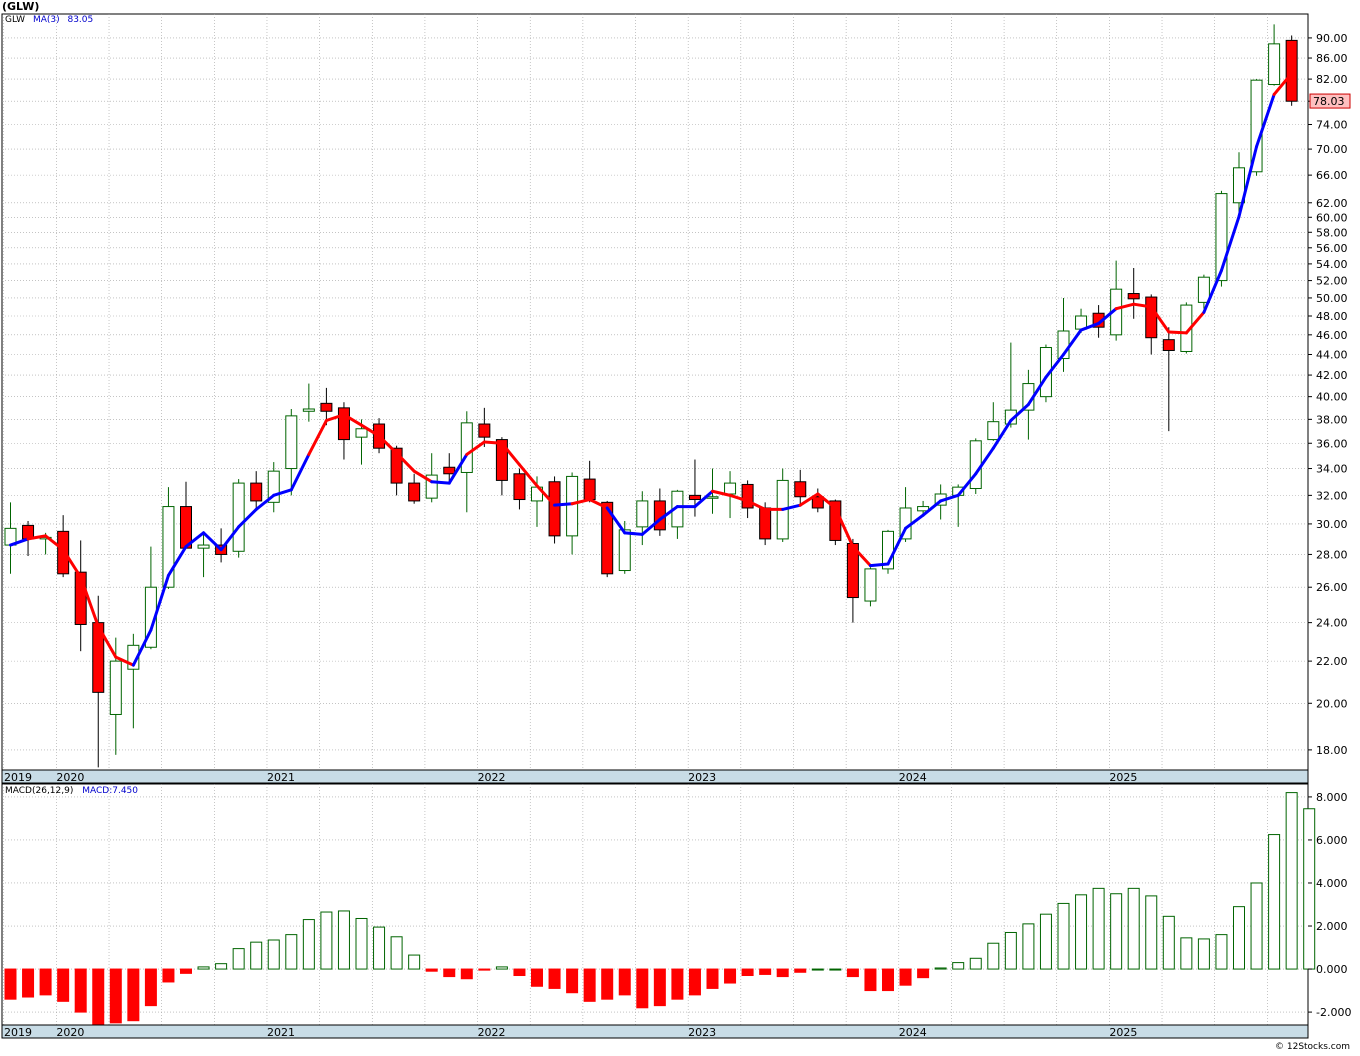  What do you see at coordinates (18, 777) in the screenshot?
I see `x-axis-year-label: 2019` at bounding box center [18, 777].